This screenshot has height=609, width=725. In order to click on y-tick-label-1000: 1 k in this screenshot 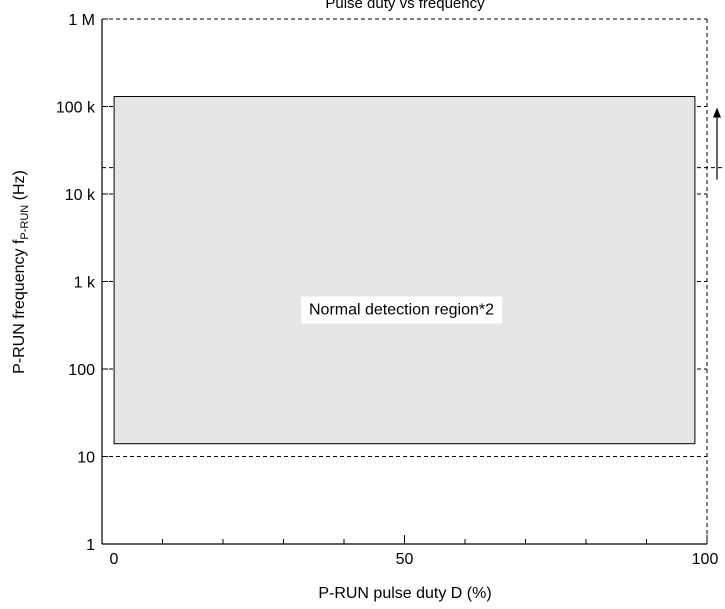, I will do `click(85, 283)`.